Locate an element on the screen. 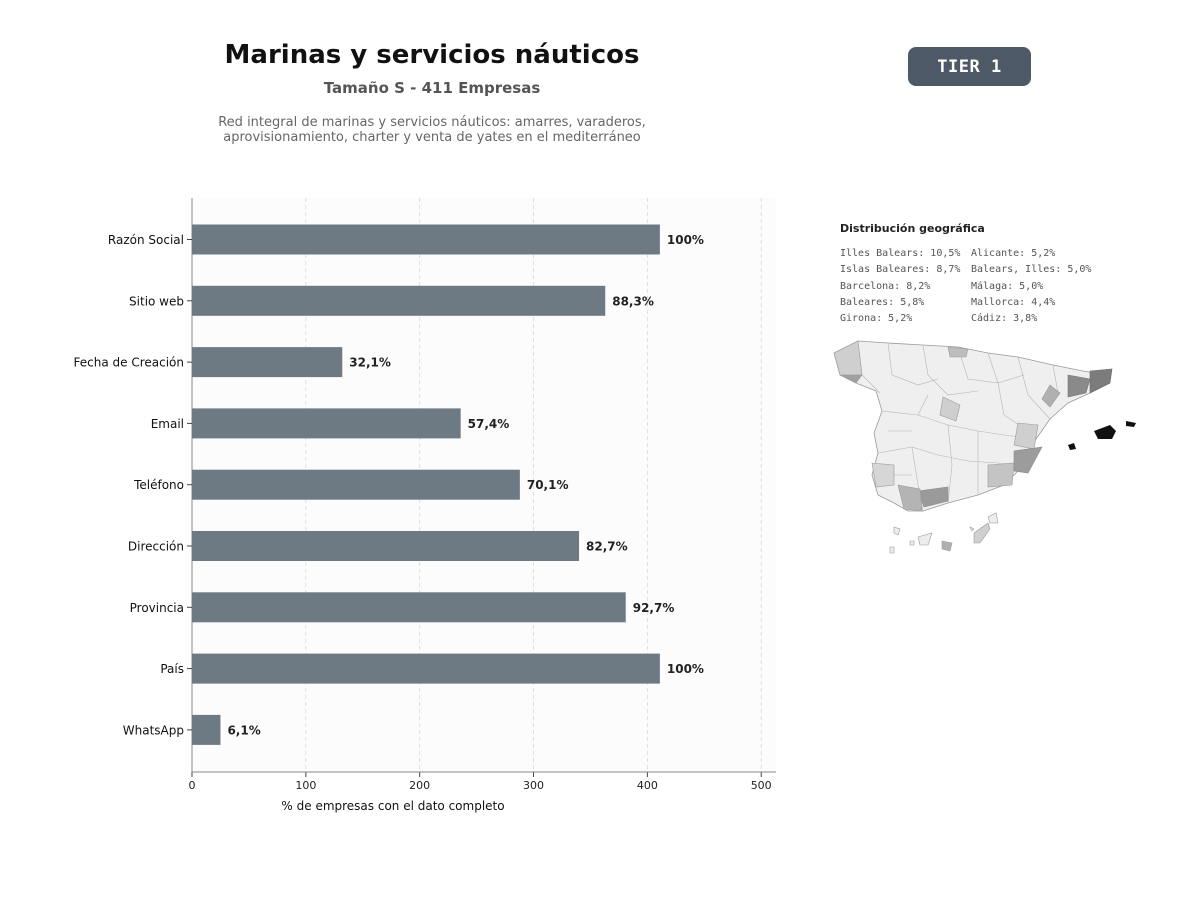  geo-entry: Islas Baleares: 8,7% is located at coordinates (900, 270).